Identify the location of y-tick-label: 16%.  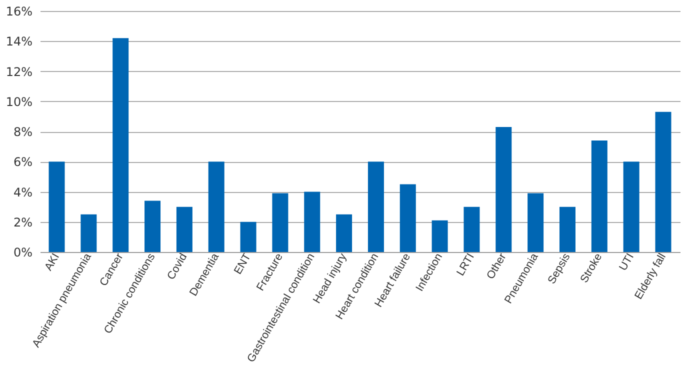
(19, 11).